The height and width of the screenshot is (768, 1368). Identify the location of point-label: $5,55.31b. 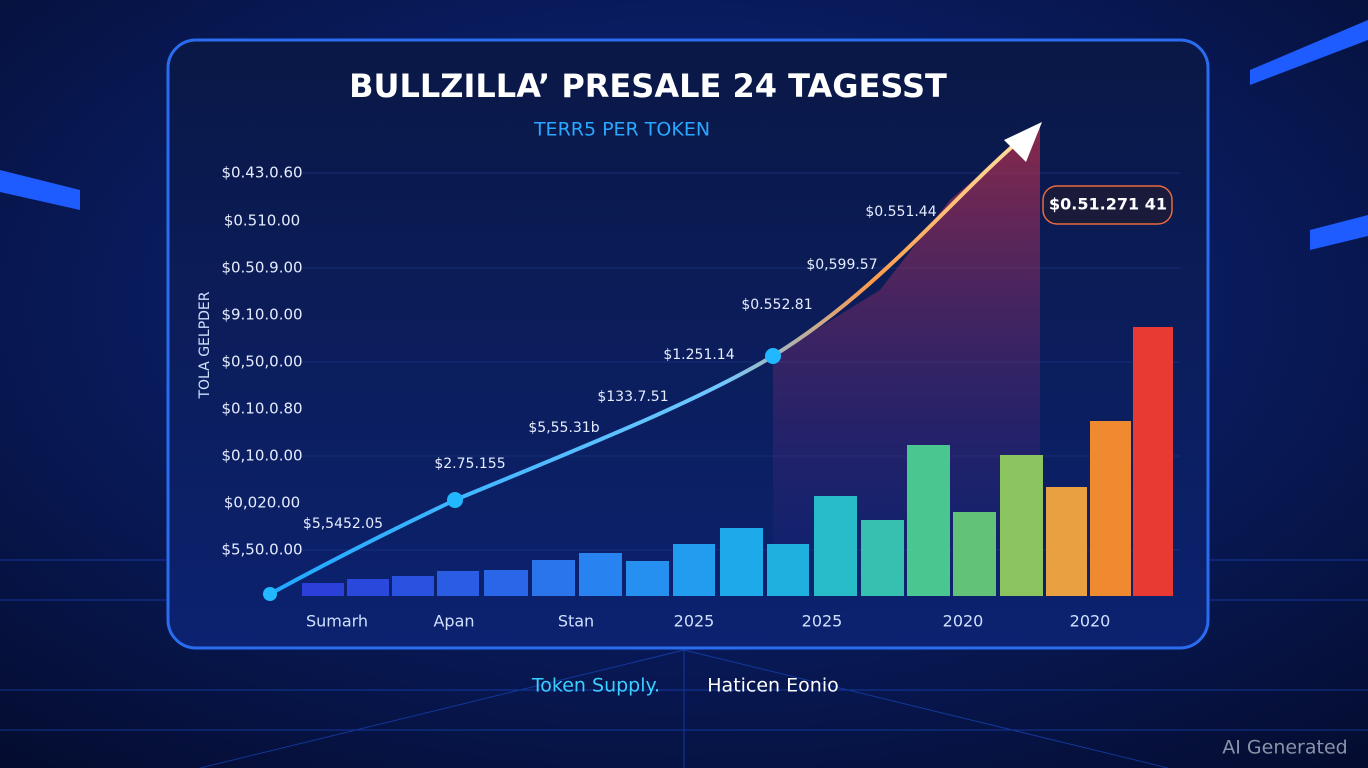
(563, 428).